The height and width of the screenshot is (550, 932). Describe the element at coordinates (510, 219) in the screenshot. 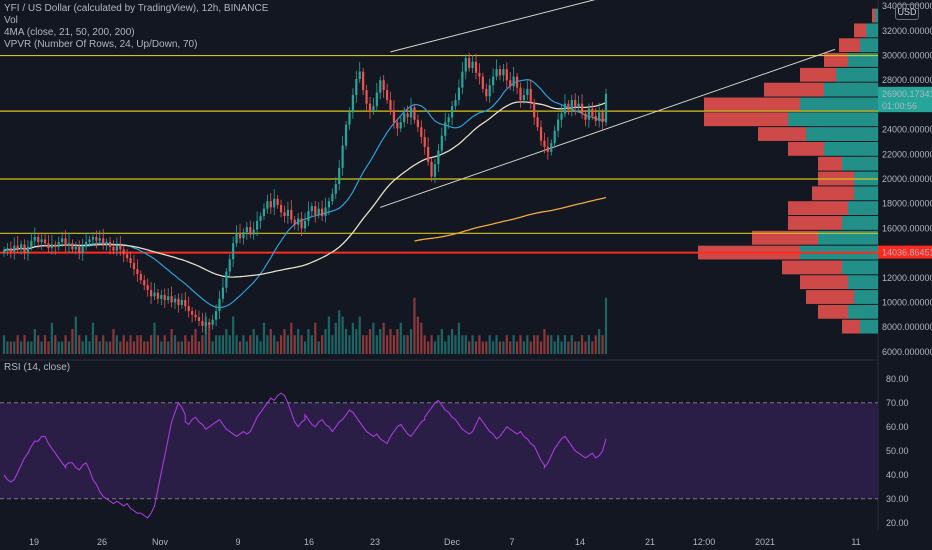

I see `ma200-line` at that location.